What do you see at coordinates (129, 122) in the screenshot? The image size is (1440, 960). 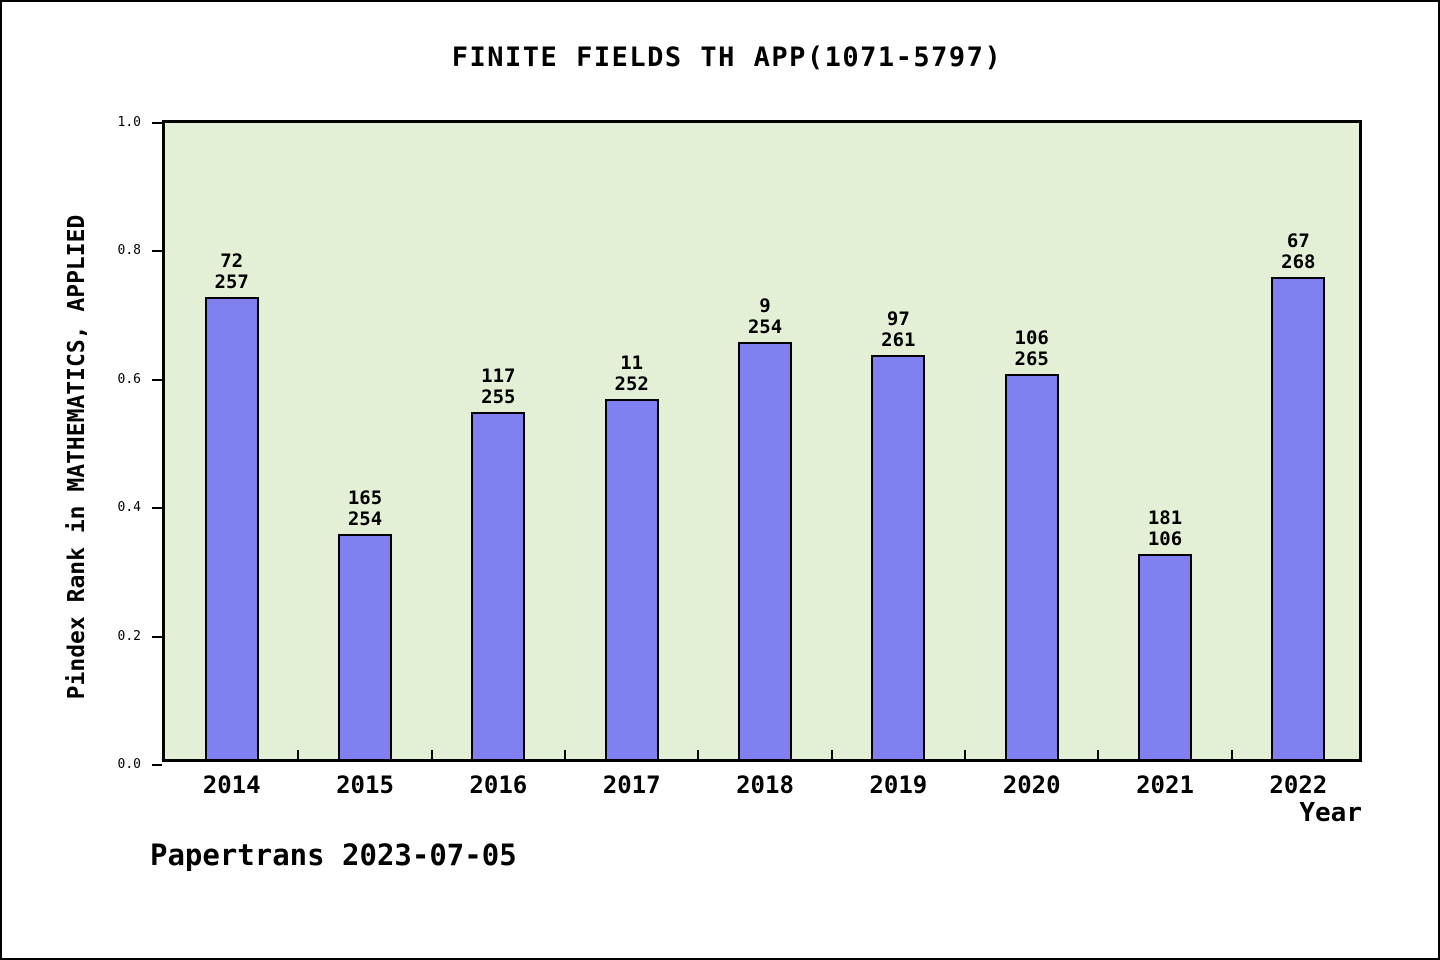 I see `y-tick-label: 1.0` at bounding box center [129, 122].